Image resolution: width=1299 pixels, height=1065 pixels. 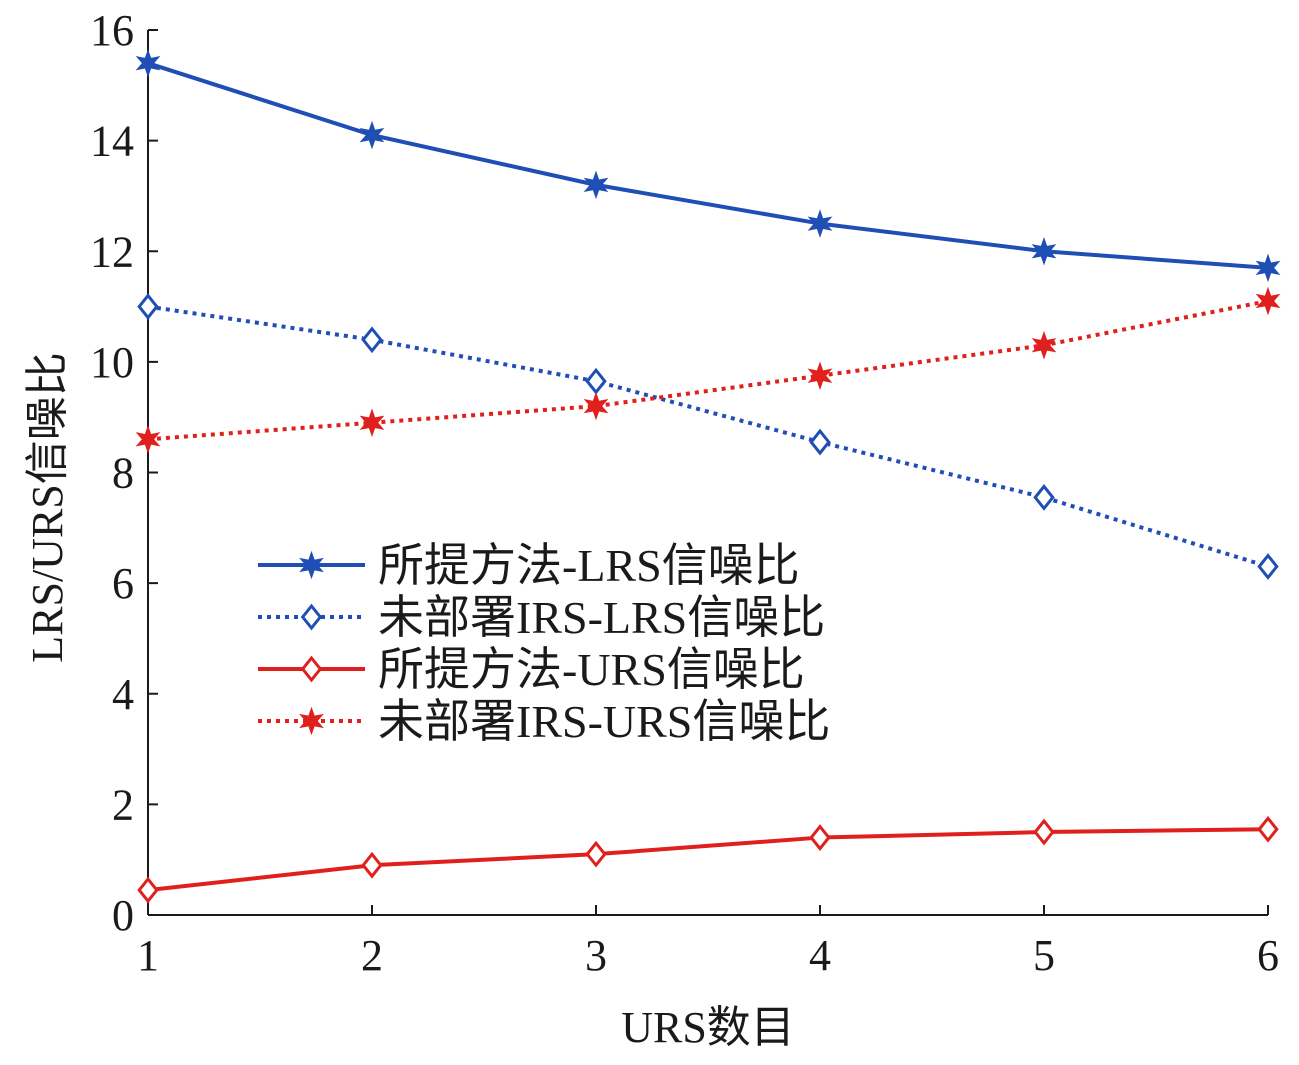 I want to click on legend-item: 所提方法-LRS信噪比, so click(x=529, y=565).